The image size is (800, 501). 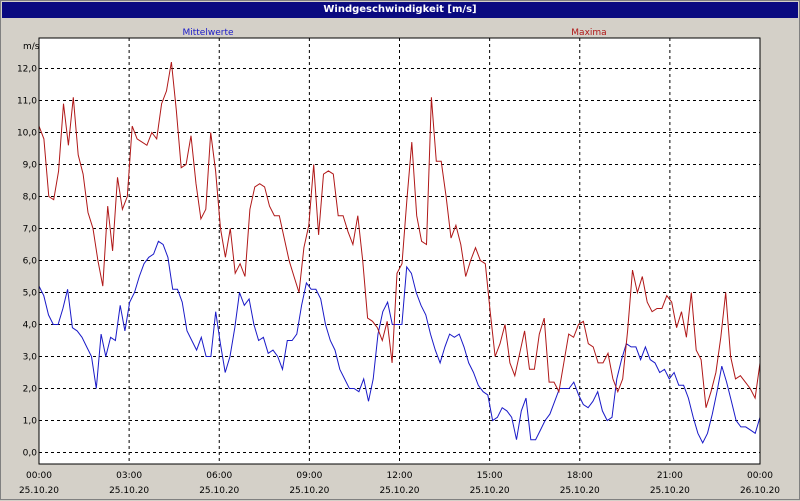 What do you see at coordinates (30, 198) in the screenshot?
I see `y-tick-label: 8,0` at bounding box center [30, 198].